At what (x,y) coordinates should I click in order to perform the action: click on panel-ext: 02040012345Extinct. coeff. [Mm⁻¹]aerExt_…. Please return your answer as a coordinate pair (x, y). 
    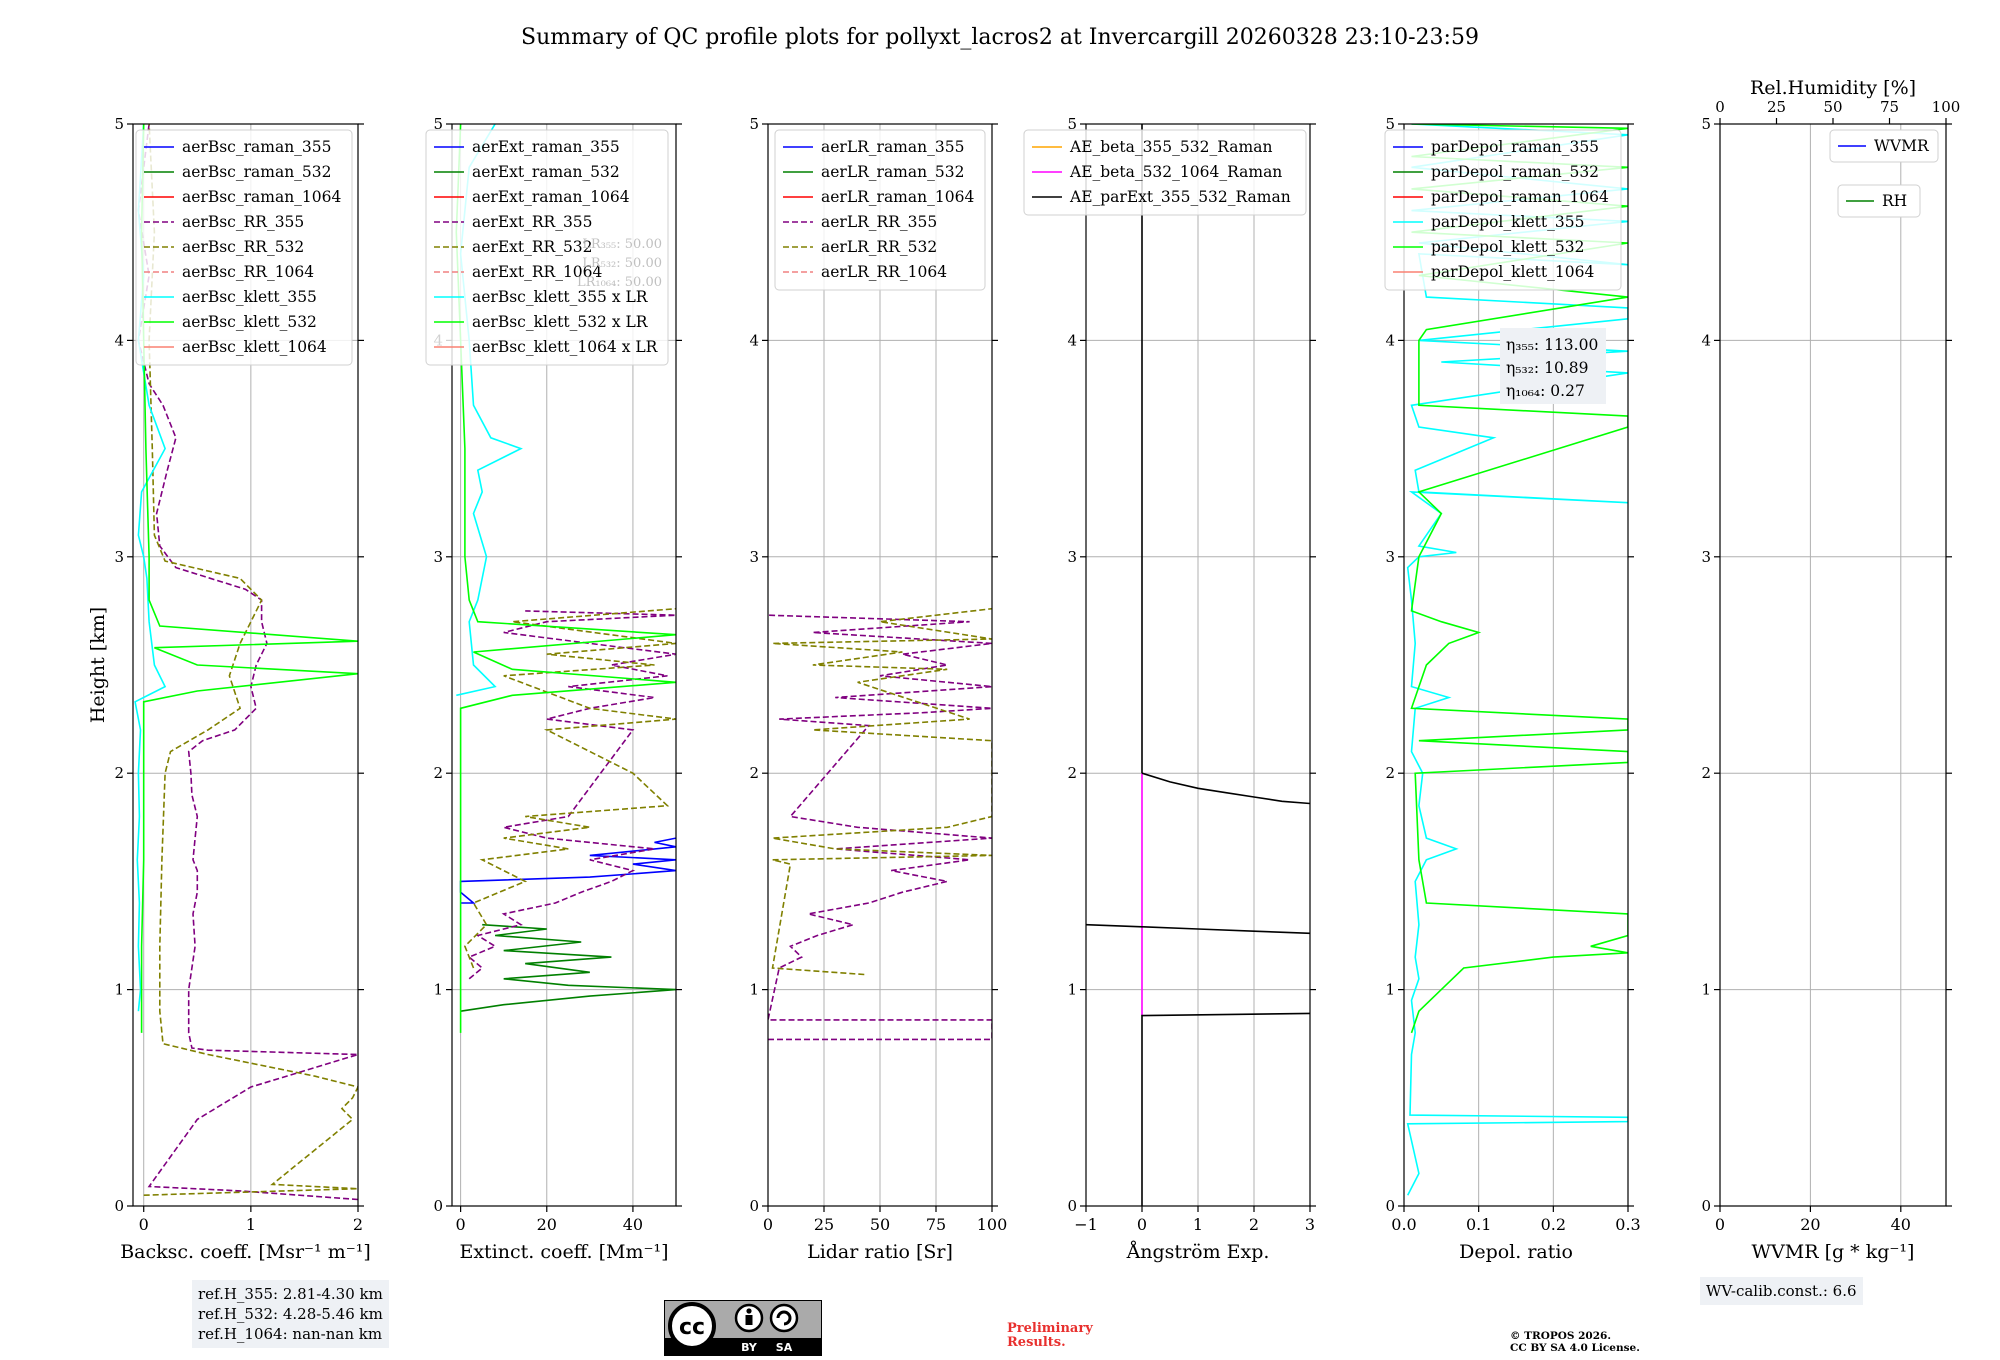
    Looking at the image, I should click on (553, 689).